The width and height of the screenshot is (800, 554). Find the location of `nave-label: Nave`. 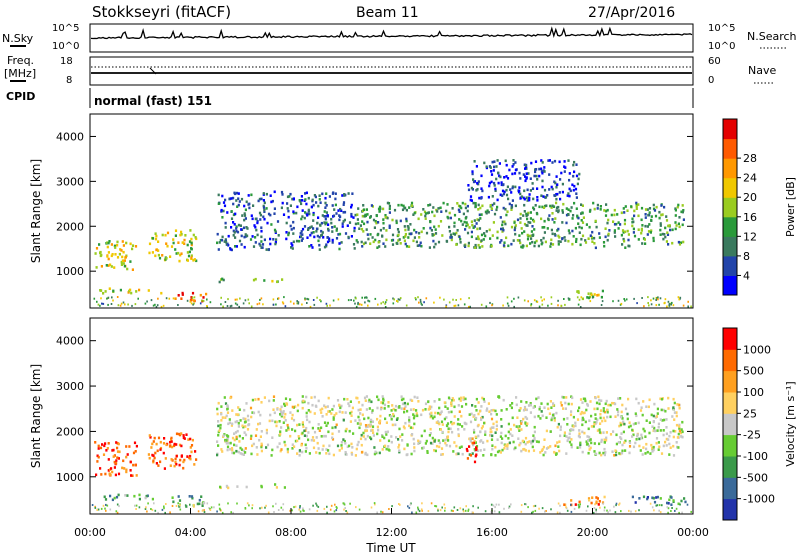

nave-label: Nave is located at coordinates (762, 70).